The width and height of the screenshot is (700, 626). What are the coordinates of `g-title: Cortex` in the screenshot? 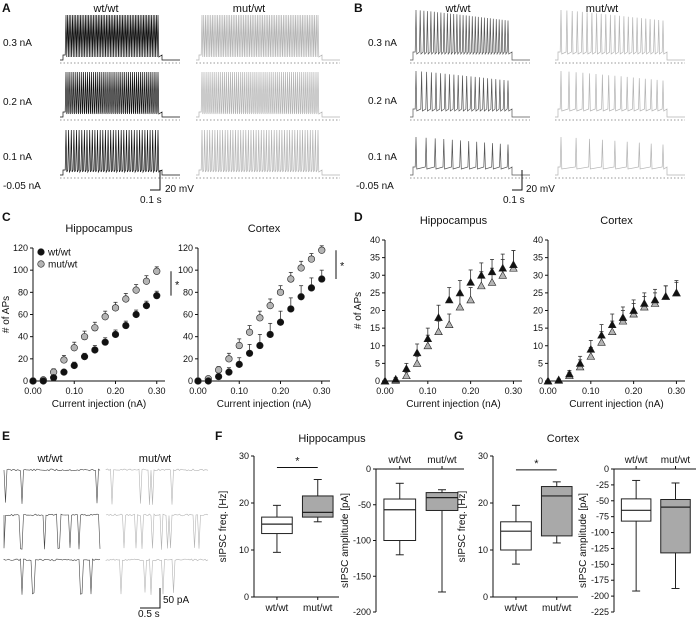 It's located at (563, 439).